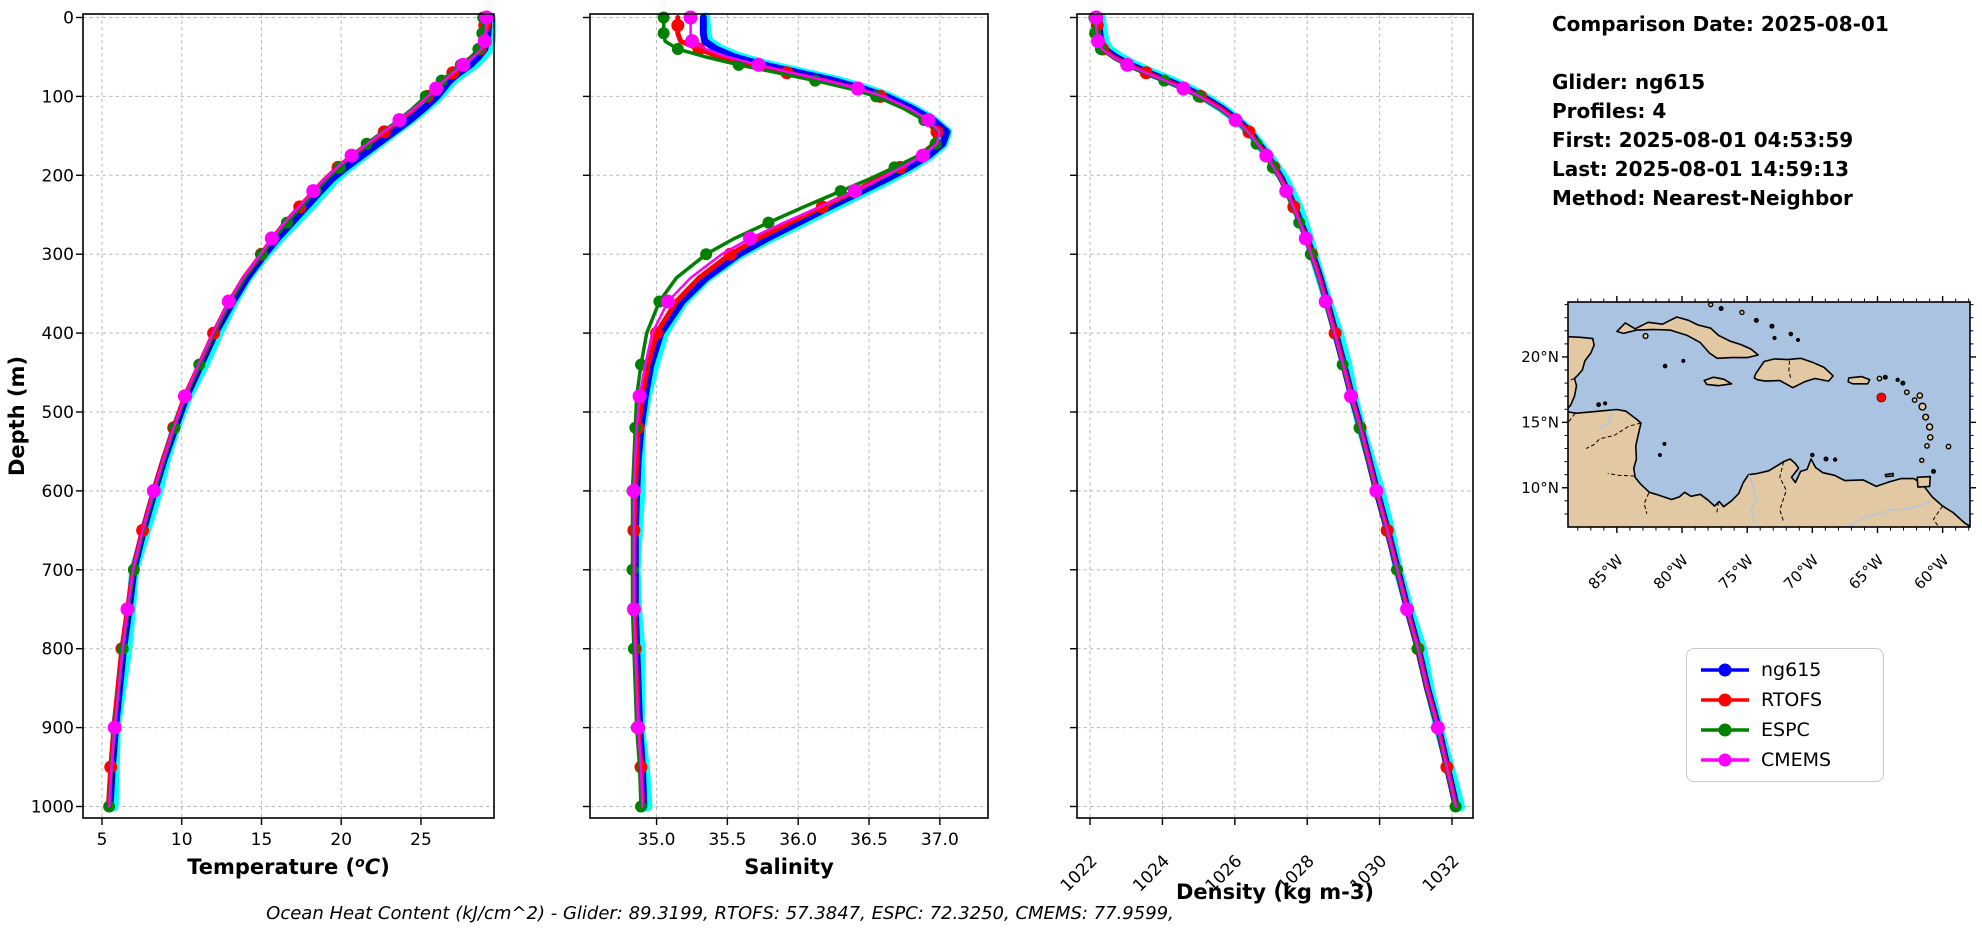  I want to click on depth-axis-label: Depth (m), so click(17, 416).